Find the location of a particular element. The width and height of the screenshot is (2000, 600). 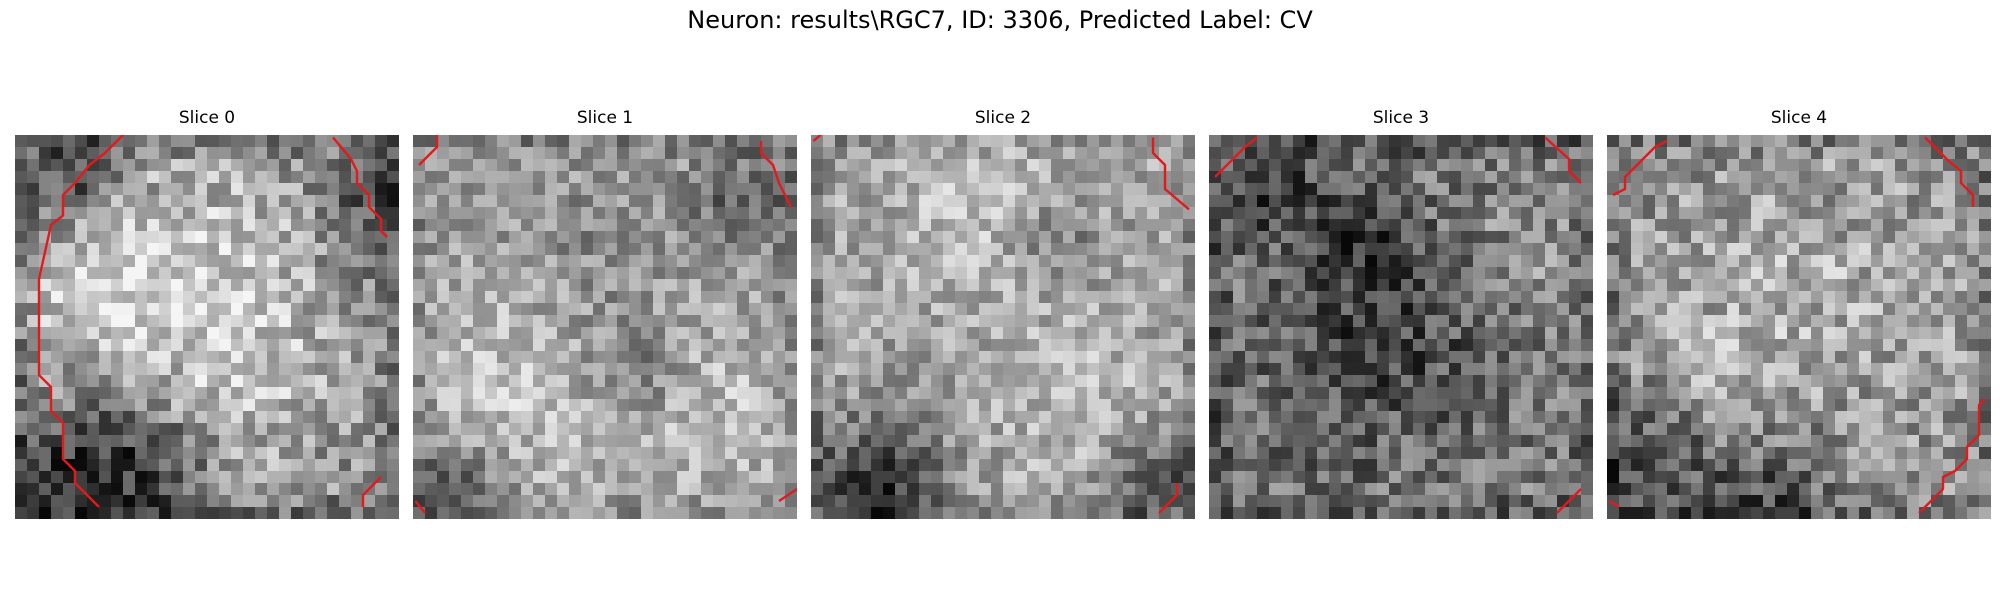

slice-title-1: Slice 1 is located at coordinates (605, 118).